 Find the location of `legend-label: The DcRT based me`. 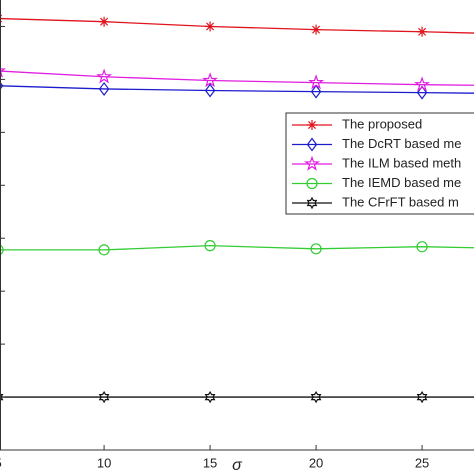

legend-label: The DcRT based me is located at coordinates (401, 143).